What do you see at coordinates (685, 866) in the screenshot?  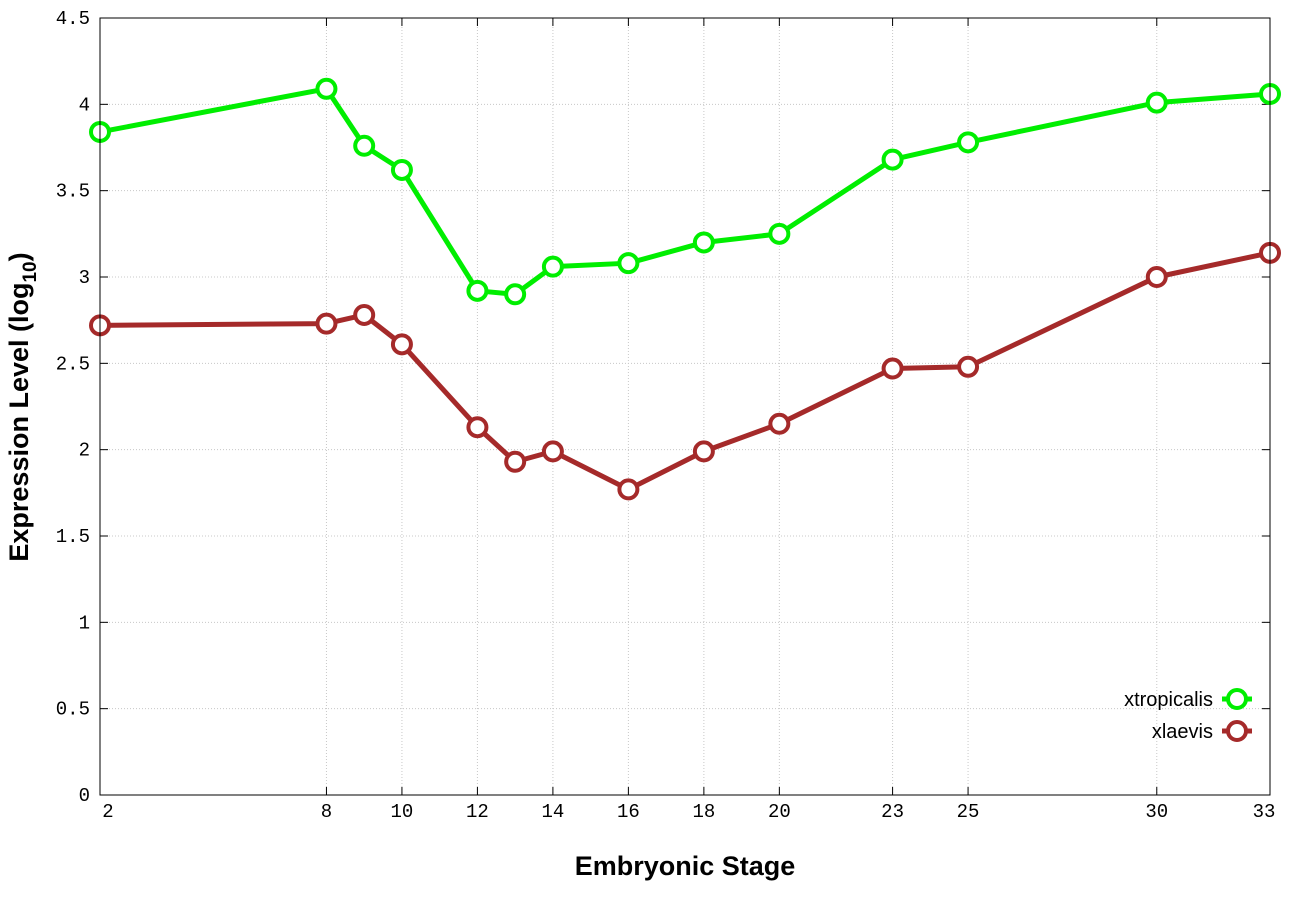 I see `x-axis-label: Embryonic Stage` at bounding box center [685, 866].